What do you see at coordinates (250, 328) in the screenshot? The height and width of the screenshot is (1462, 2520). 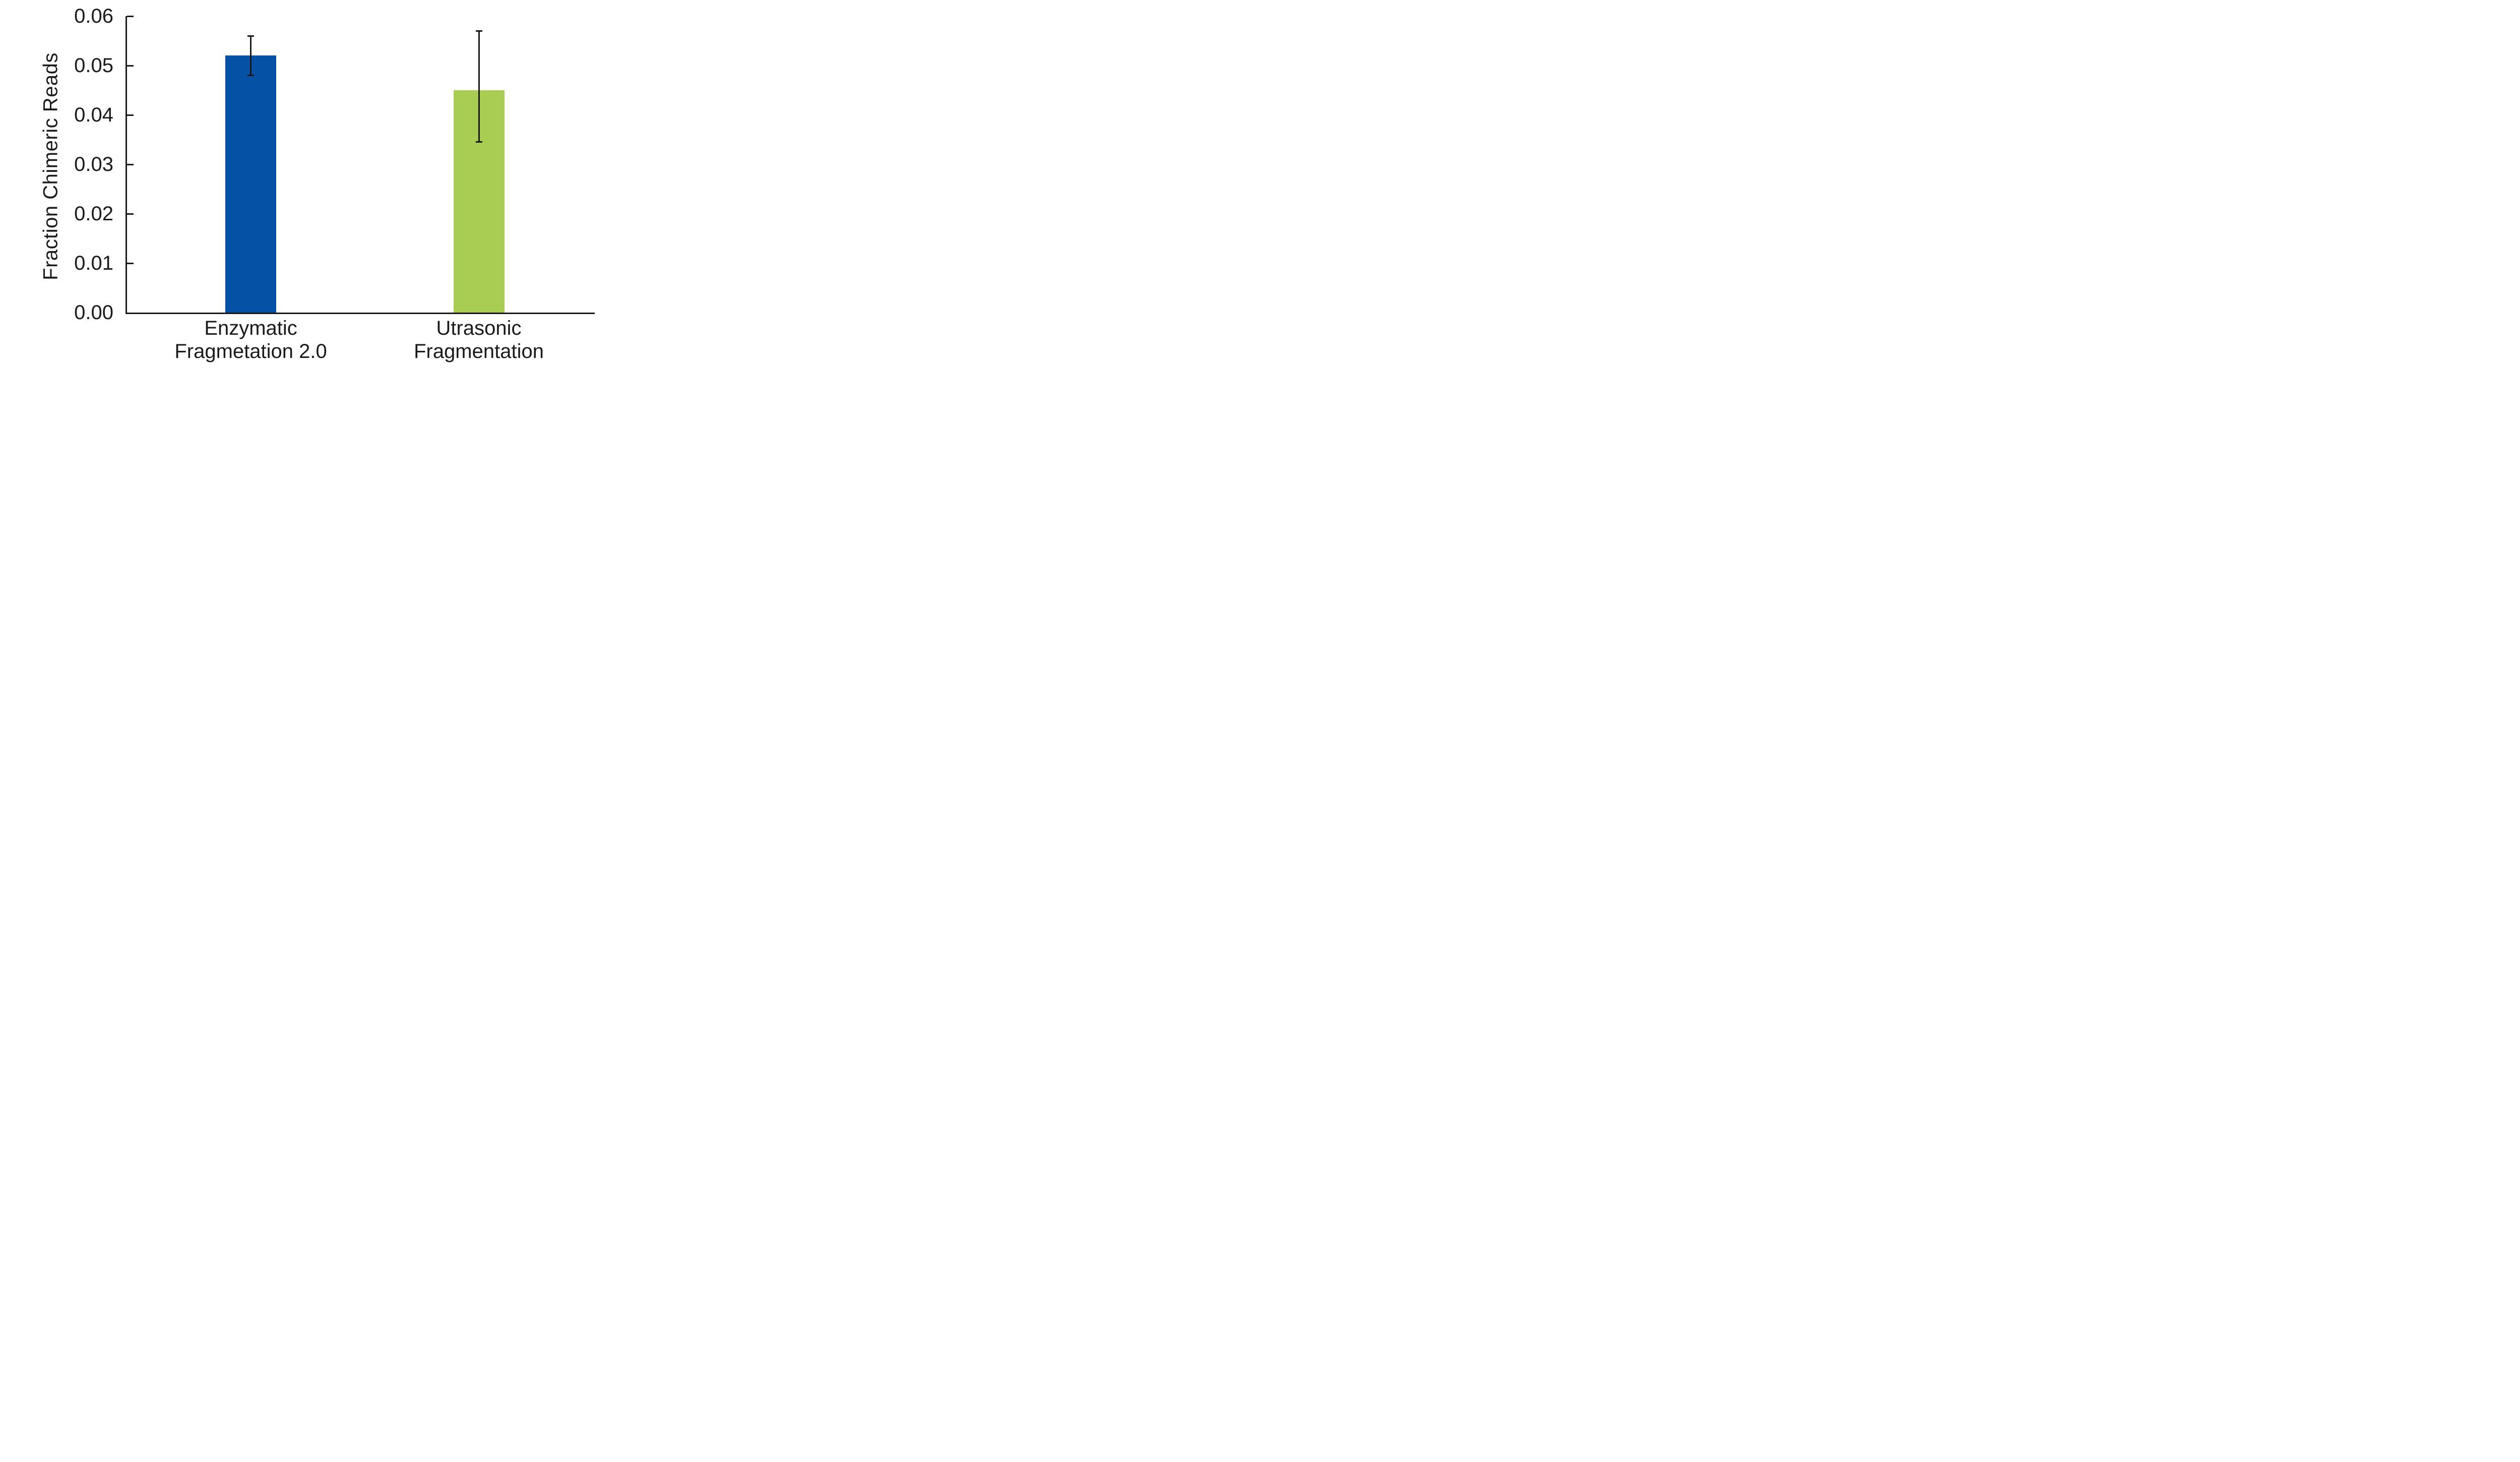 I see `x-category-label-line: Enzymatic` at bounding box center [250, 328].